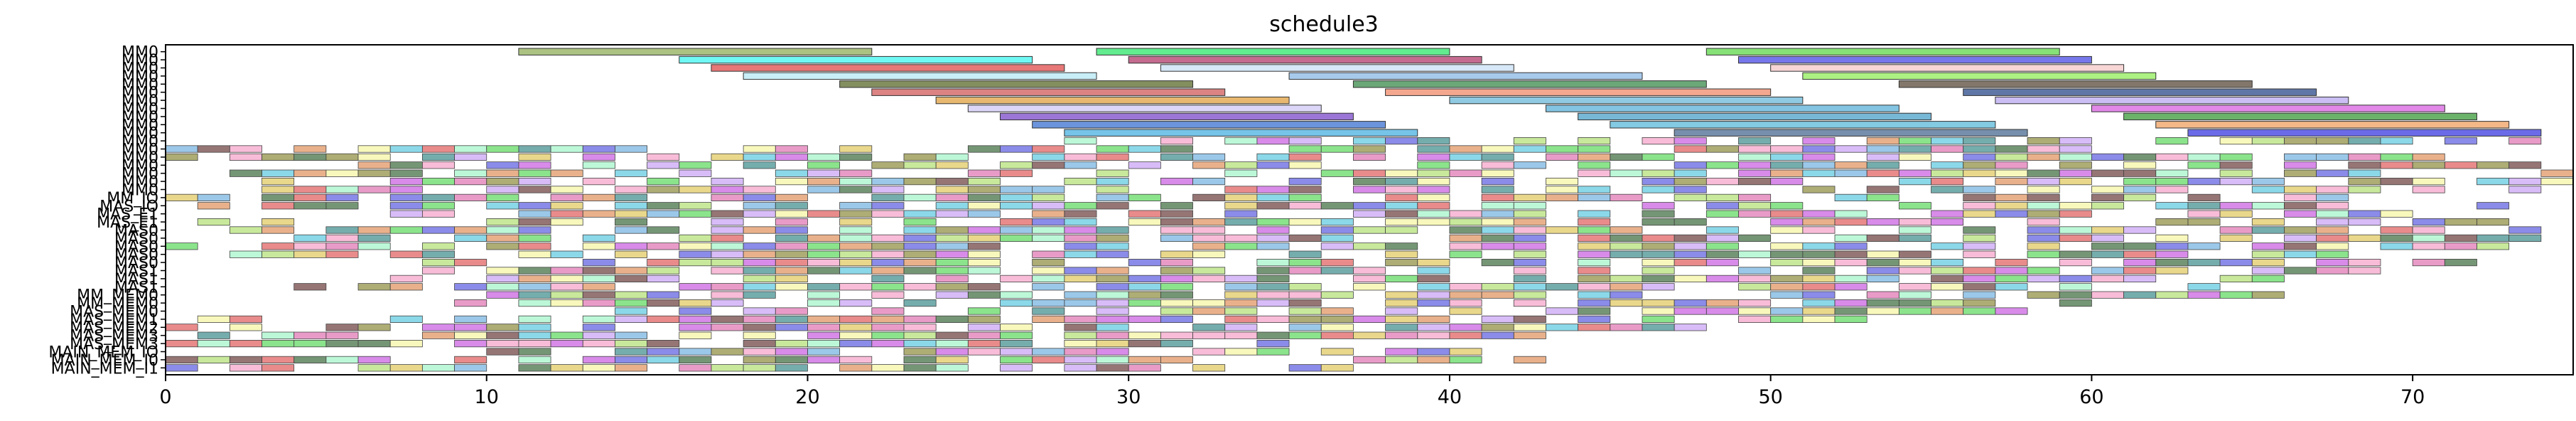 The height and width of the screenshot is (421, 2576). I want to click on y-tick-label: MAIN_MEM_I1, so click(105, 369).